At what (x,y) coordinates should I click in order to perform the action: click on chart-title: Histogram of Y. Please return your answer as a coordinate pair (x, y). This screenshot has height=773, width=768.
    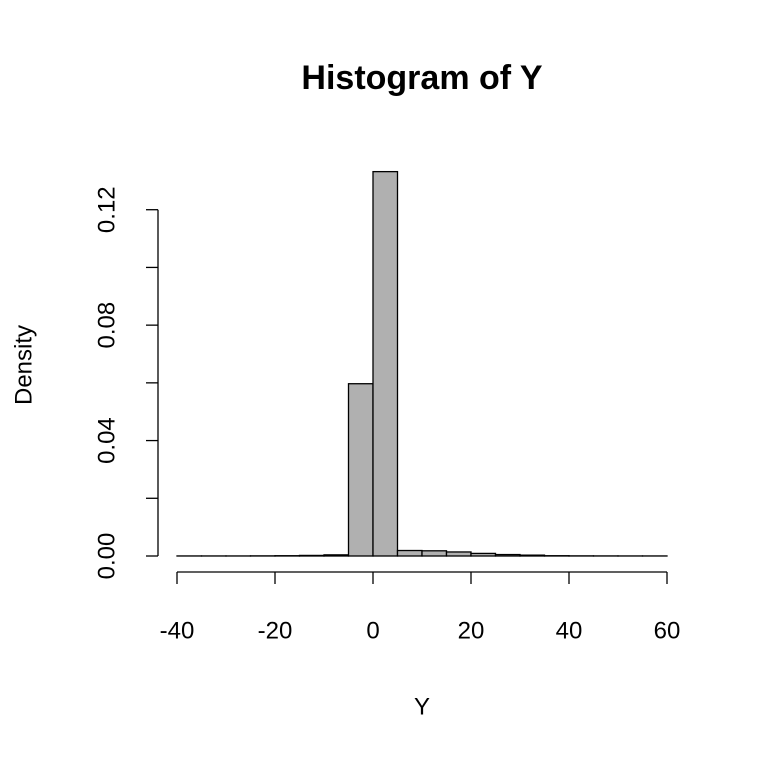
    Looking at the image, I should click on (422, 78).